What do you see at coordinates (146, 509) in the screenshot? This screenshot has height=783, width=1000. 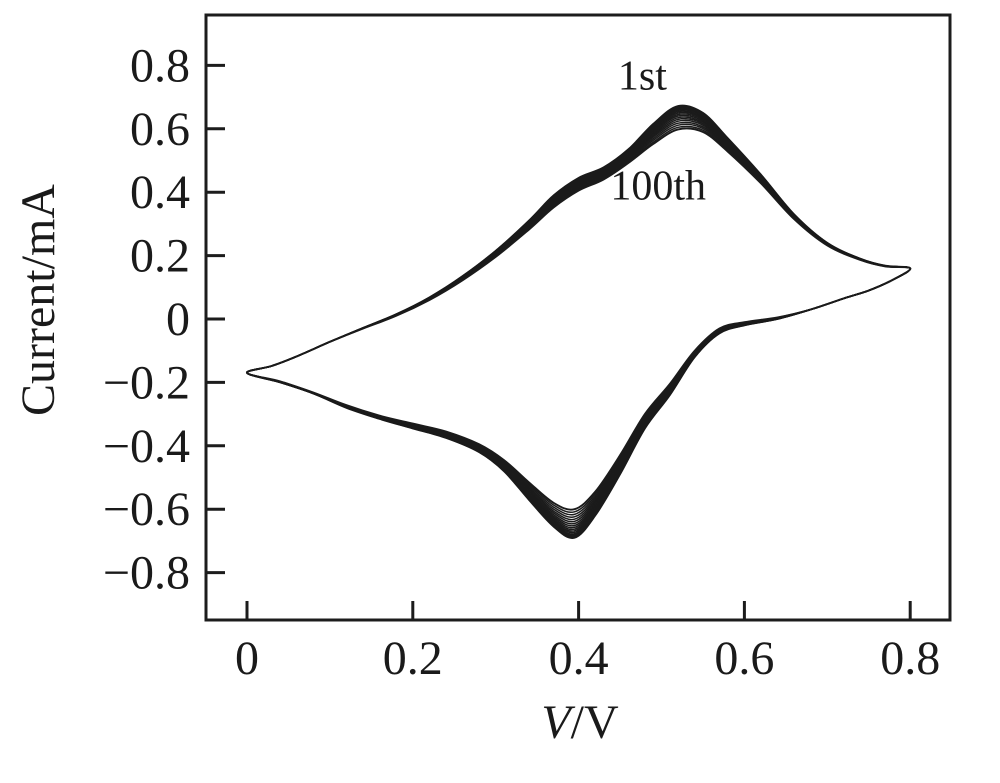 I see `y-tick-label: −0.6` at bounding box center [146, 509].